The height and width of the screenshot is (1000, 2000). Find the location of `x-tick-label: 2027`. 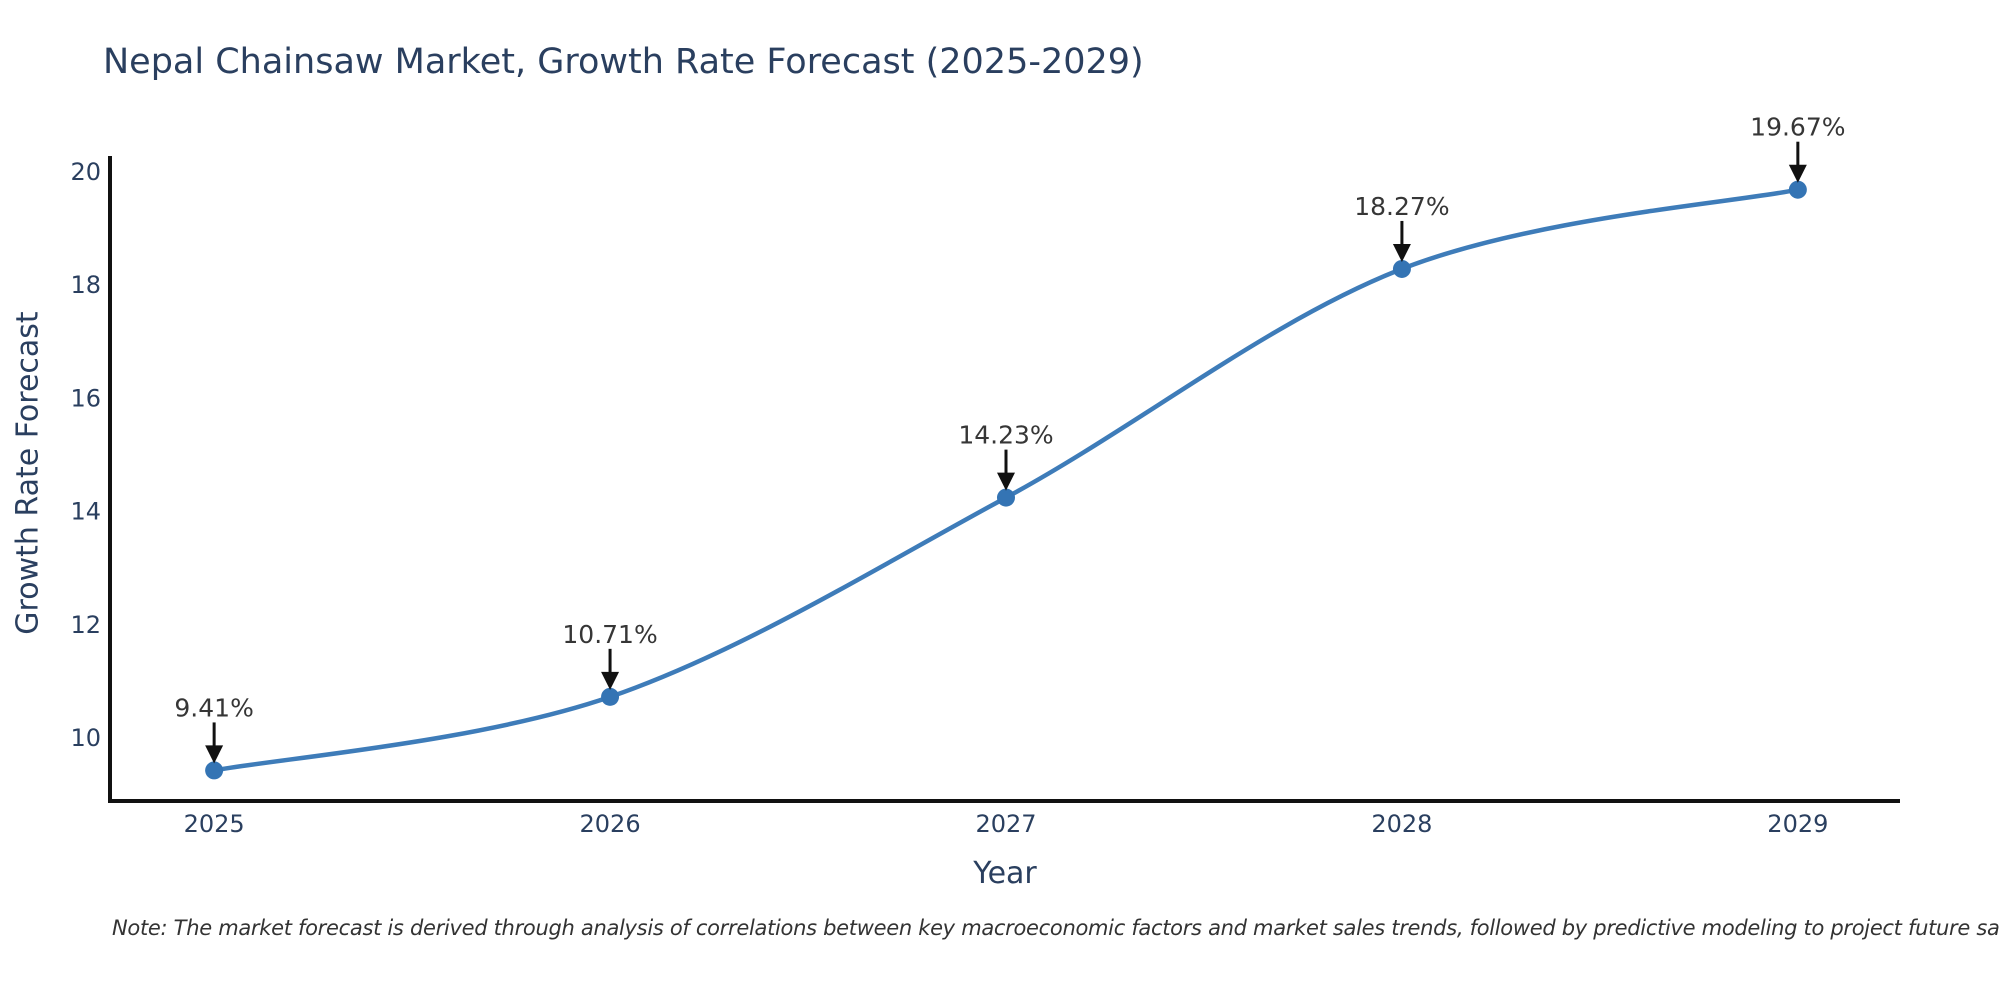

x-tick-label: 2027 is located at coordinates (1005, 824).